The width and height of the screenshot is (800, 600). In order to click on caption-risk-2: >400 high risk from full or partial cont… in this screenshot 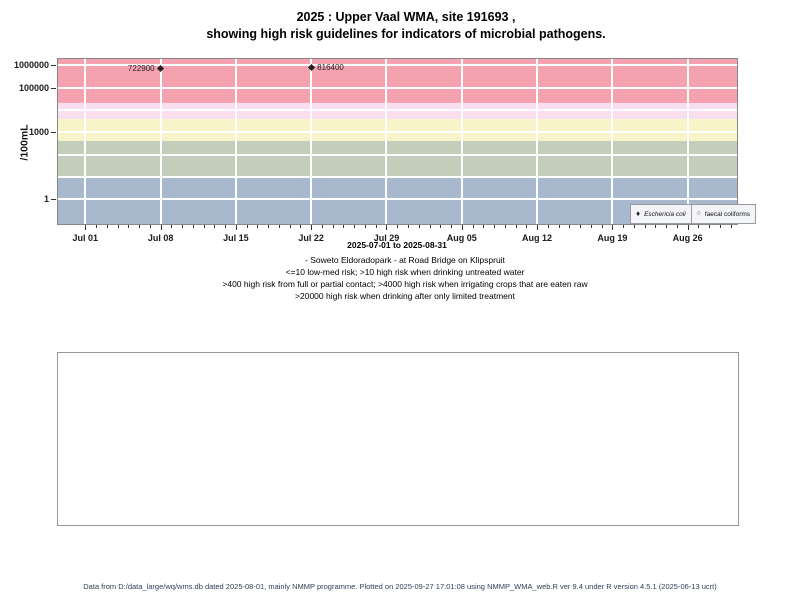, I will do `click(405, 284)`.